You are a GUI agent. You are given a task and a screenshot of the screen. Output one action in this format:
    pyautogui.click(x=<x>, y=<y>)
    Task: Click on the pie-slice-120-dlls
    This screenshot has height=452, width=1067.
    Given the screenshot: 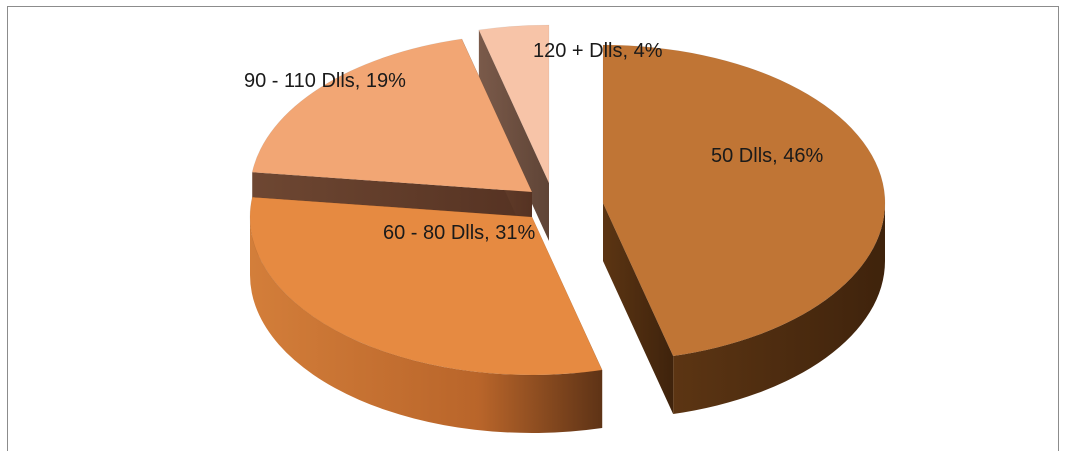 What is the action you would take?
    pyautogui.click(x=514, y=132)
    